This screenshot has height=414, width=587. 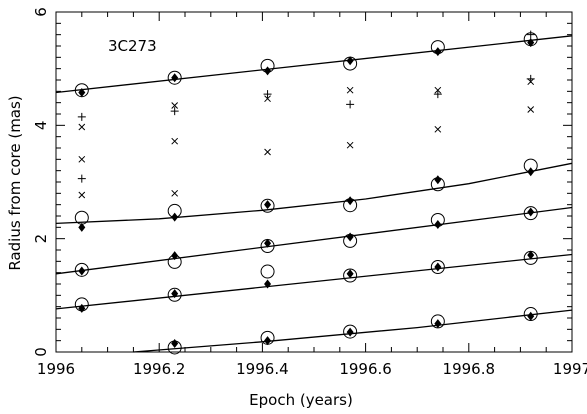 What do you see at coordinates (365, 369) in the screenshot?
I see `x-tick-label: 1996.6` at bounding box center [365, 369].